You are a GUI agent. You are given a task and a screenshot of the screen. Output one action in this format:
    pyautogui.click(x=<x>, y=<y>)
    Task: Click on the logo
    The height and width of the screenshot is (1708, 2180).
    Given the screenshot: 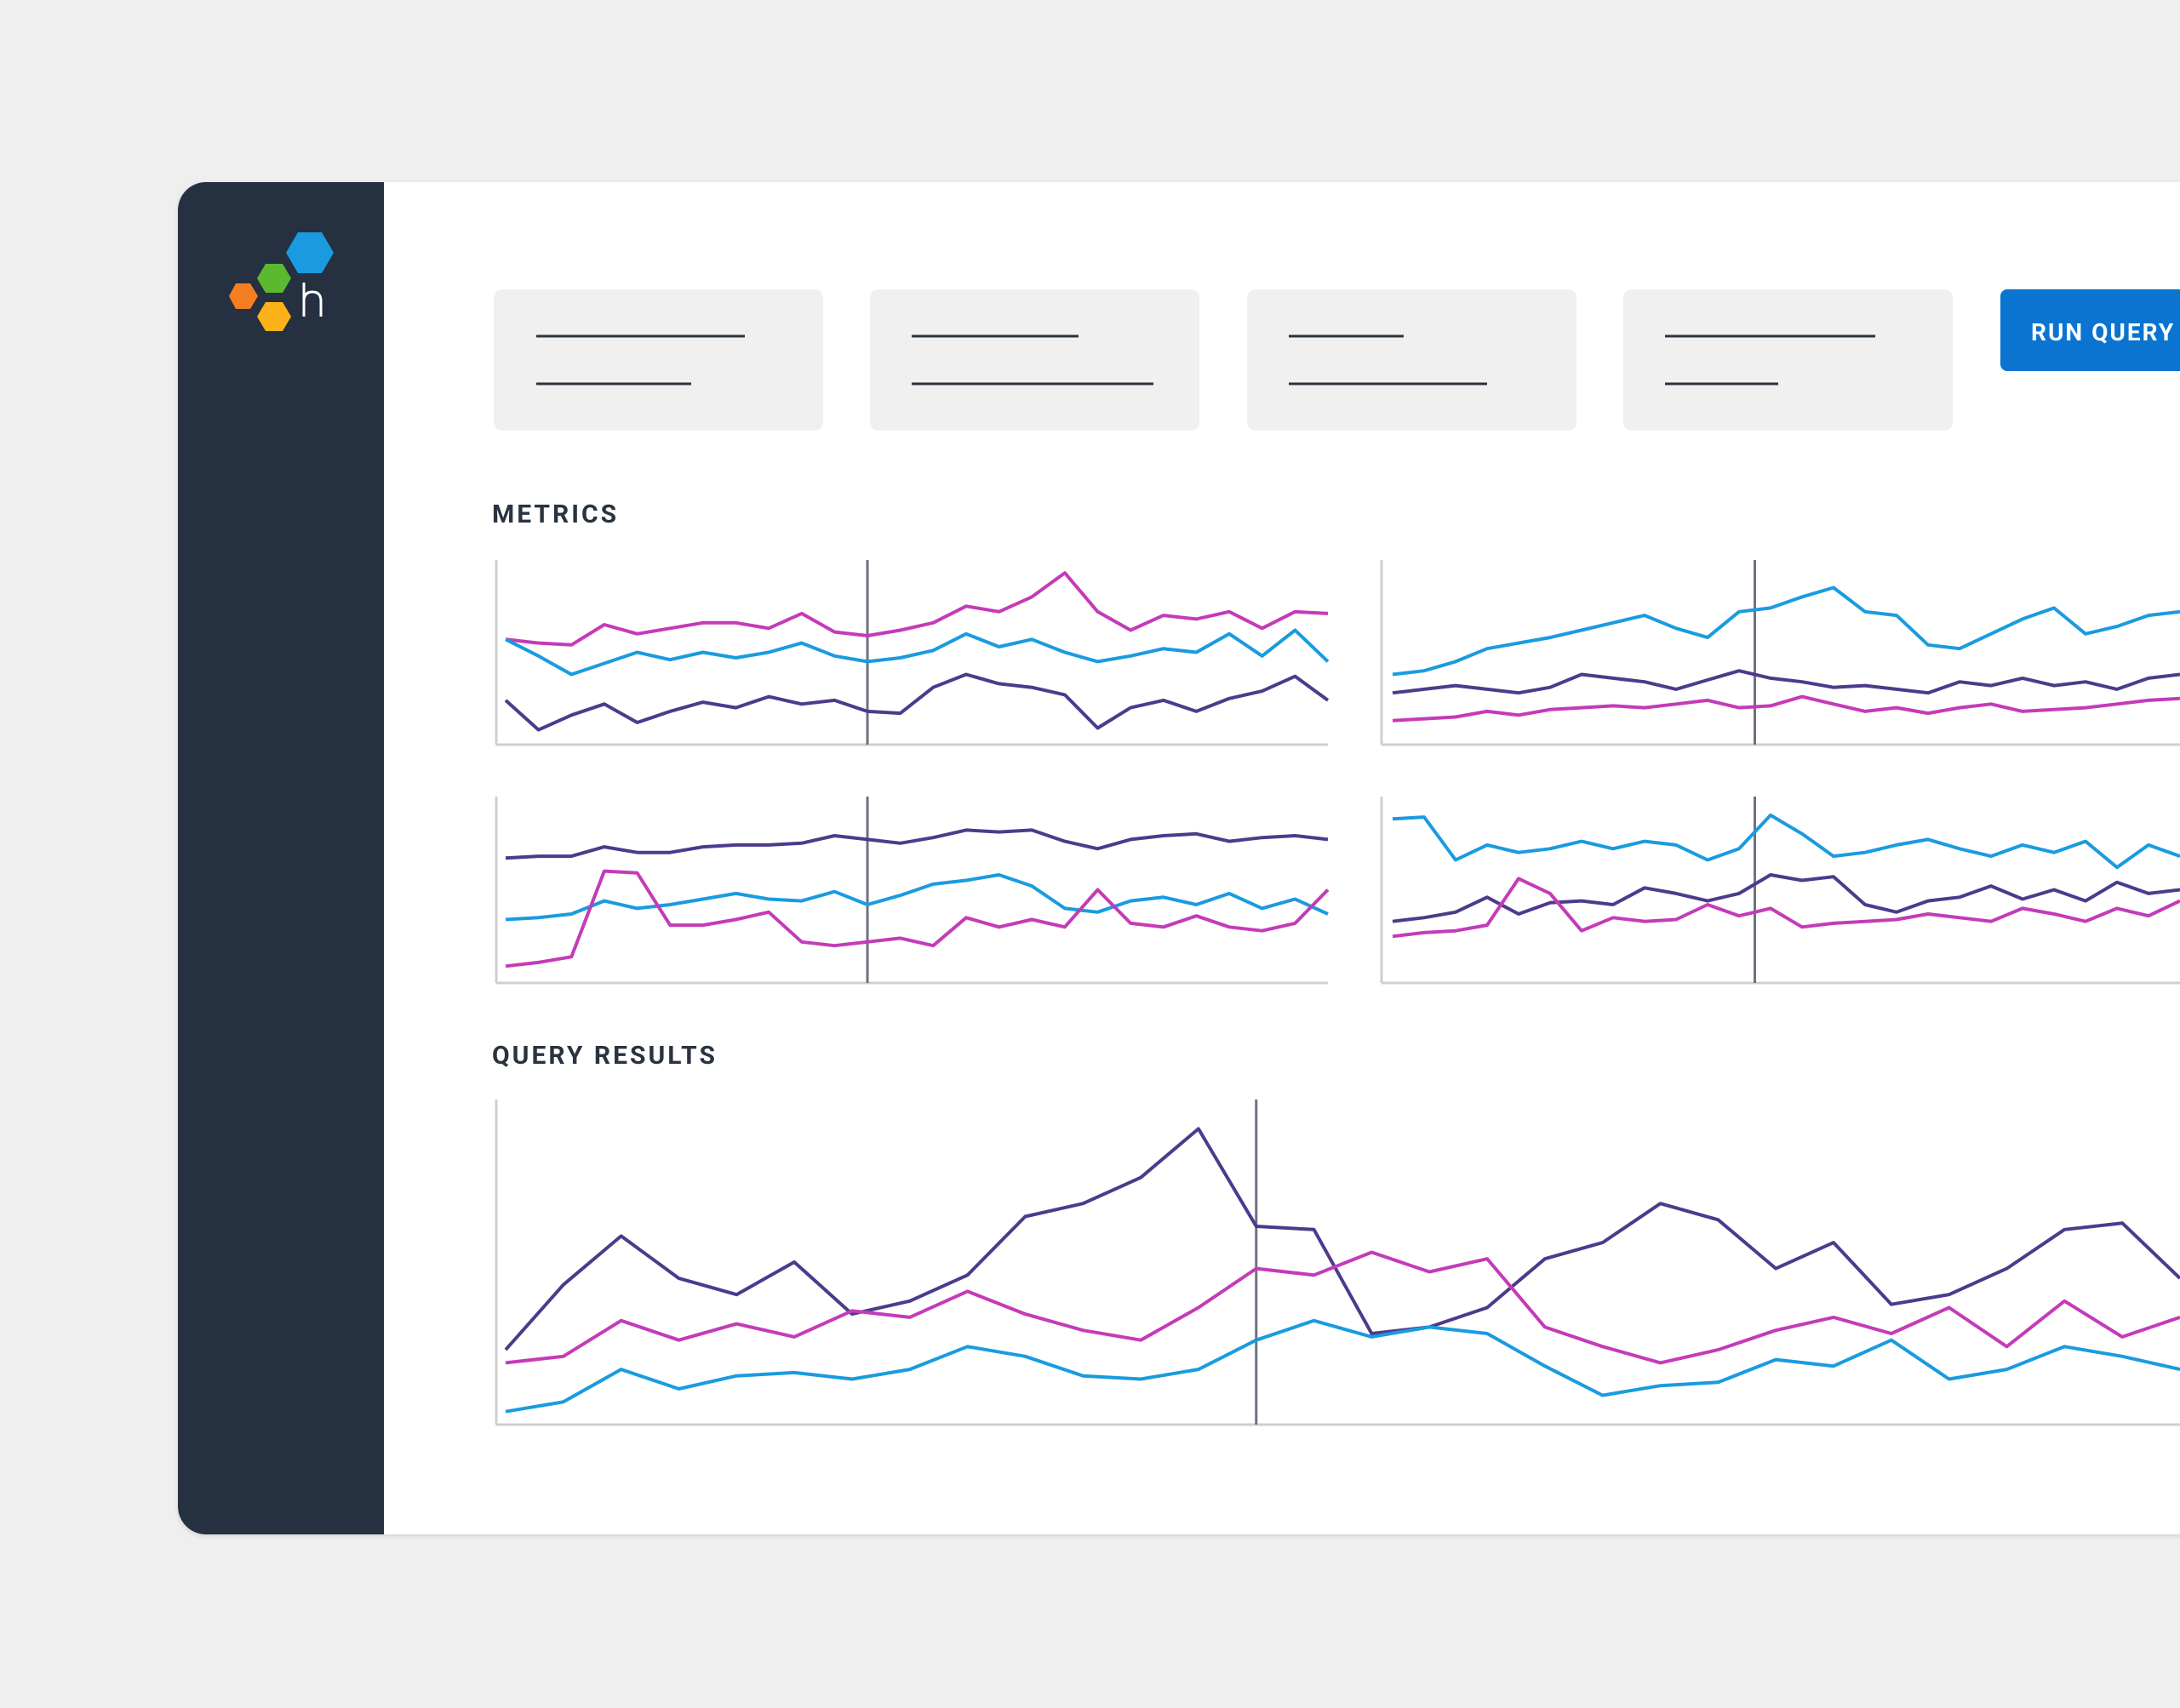 What is the action you would take?
    pyautogui.click(x=281, y=281)
    